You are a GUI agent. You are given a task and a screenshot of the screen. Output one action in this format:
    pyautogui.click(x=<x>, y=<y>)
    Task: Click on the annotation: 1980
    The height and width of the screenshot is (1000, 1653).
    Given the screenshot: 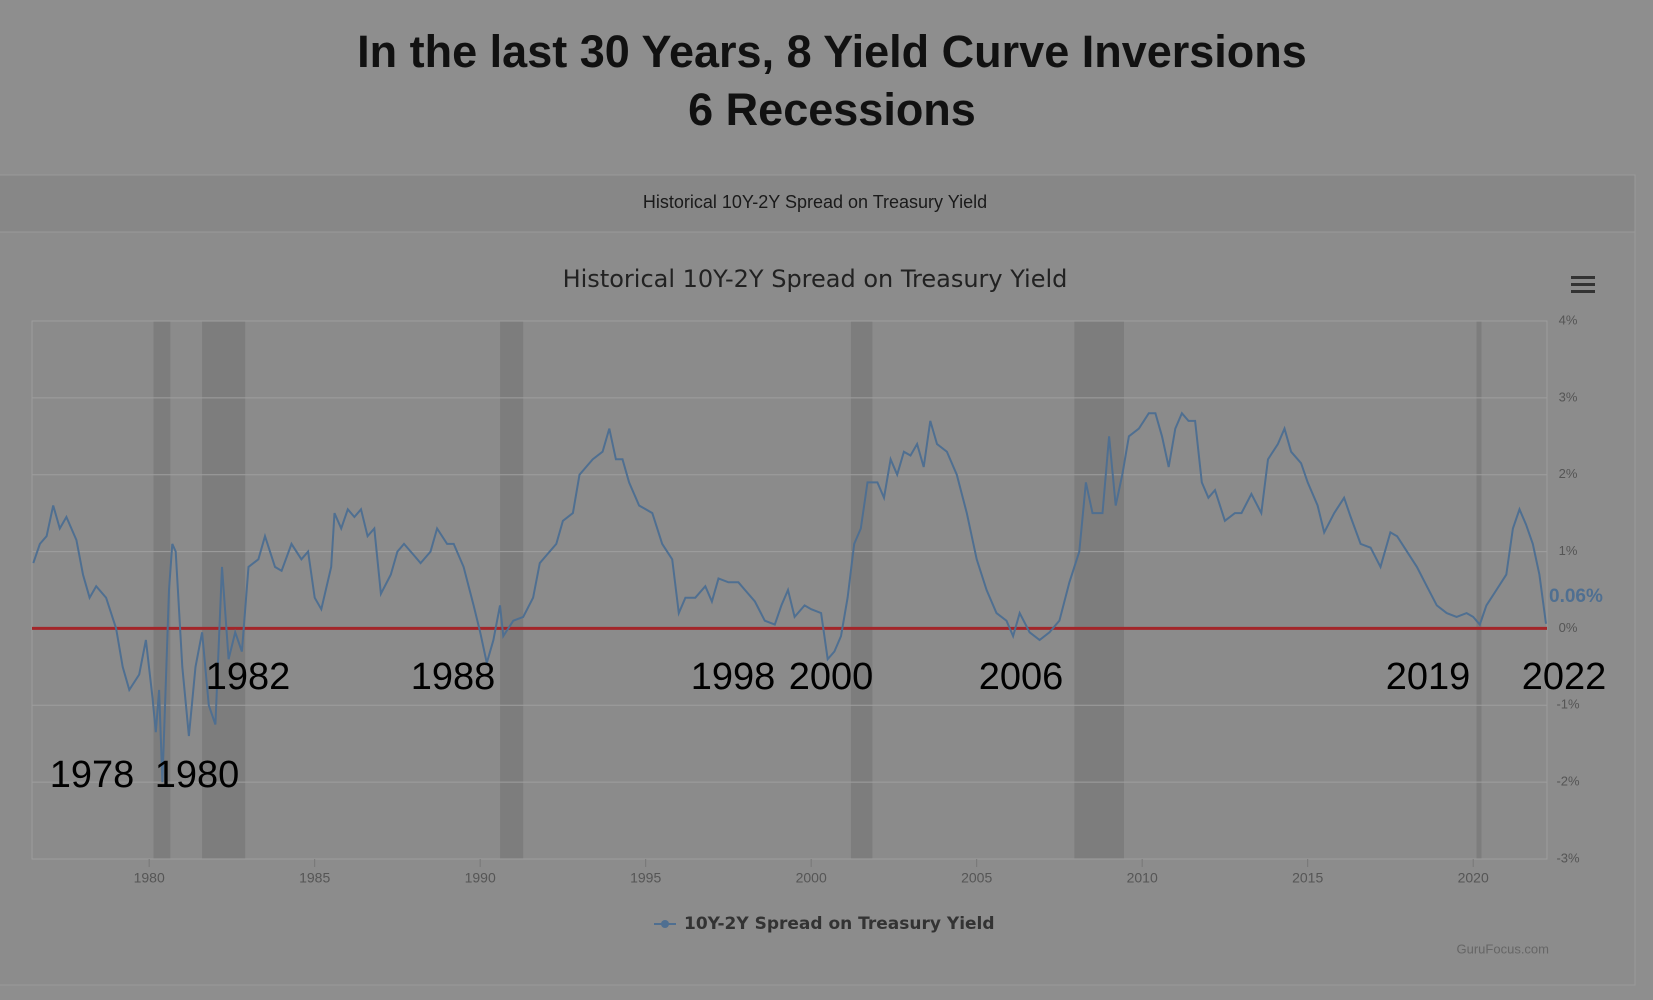 What is the action you would take?
    pyautogui.click(x=197, y=775)
    